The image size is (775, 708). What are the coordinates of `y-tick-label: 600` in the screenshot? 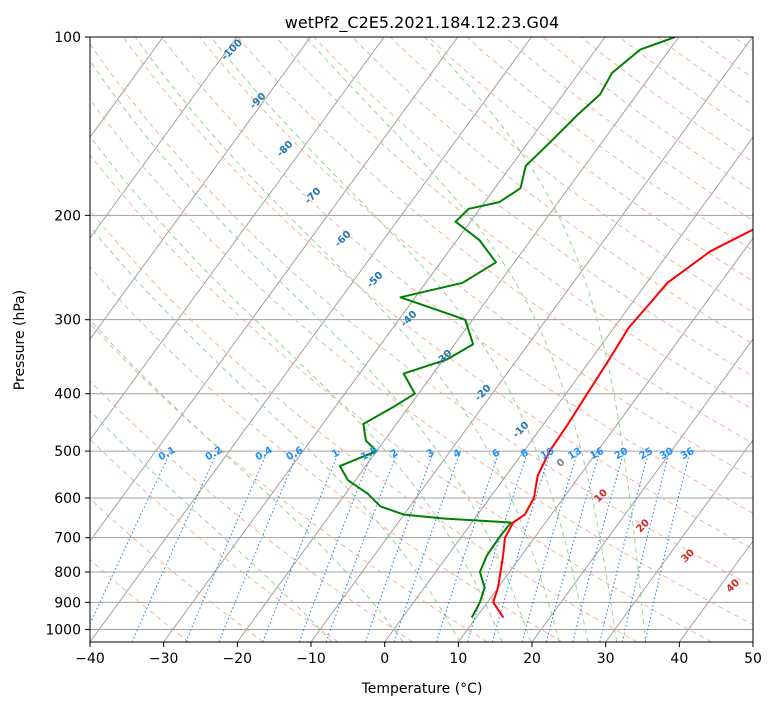 It's located at (67, 499).